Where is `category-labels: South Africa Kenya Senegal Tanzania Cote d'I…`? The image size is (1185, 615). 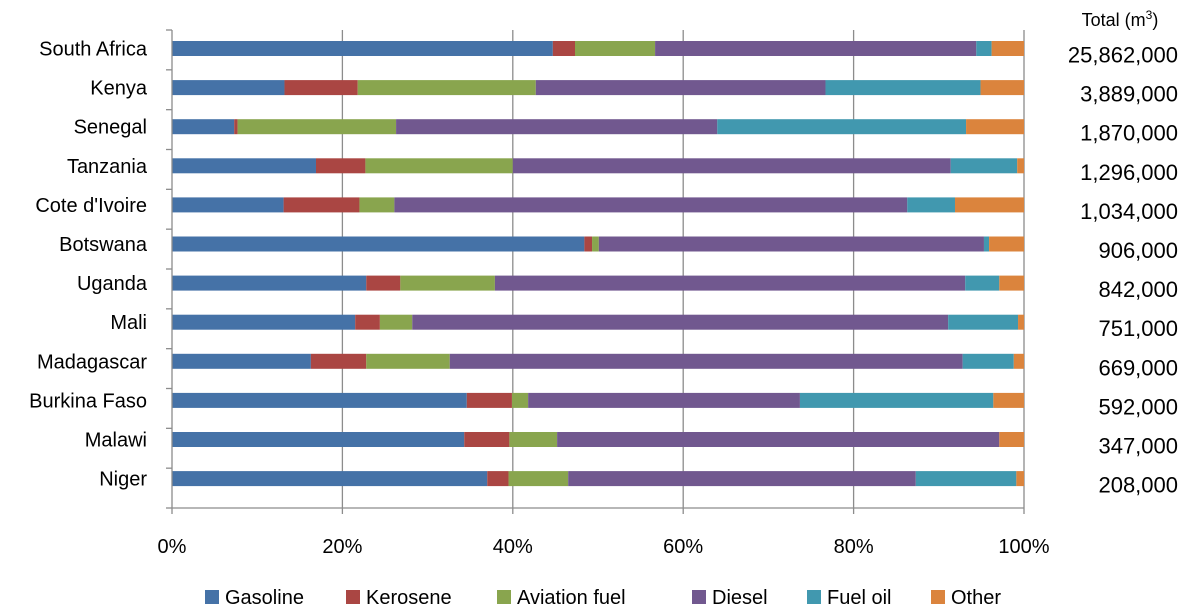
category-labels: South Africa Kenya Senegal Tanzania Cote d'I… is located at coordinates (88, 265).